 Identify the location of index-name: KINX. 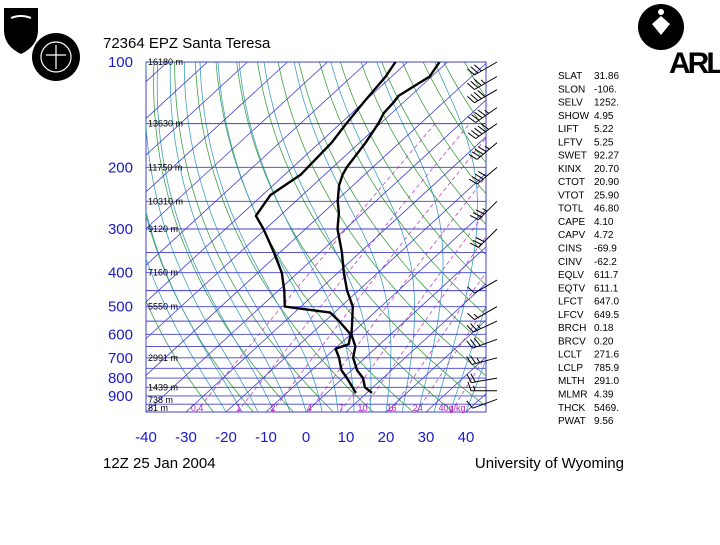
(570, 169).